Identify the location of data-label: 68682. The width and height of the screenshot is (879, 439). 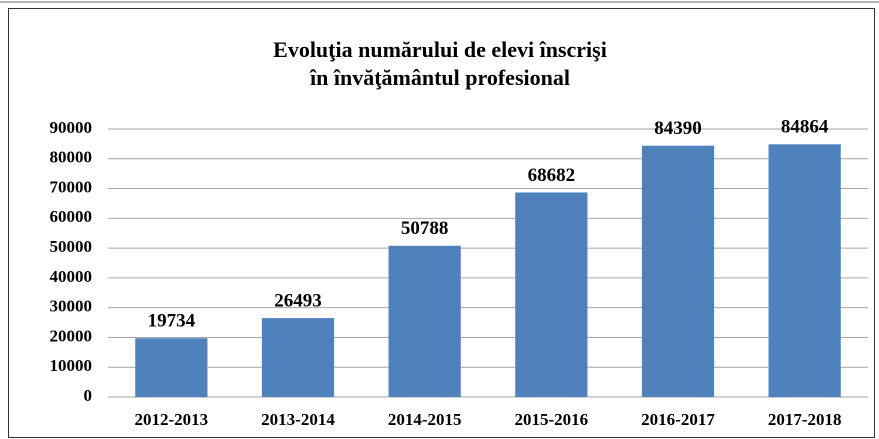
(552, 175).